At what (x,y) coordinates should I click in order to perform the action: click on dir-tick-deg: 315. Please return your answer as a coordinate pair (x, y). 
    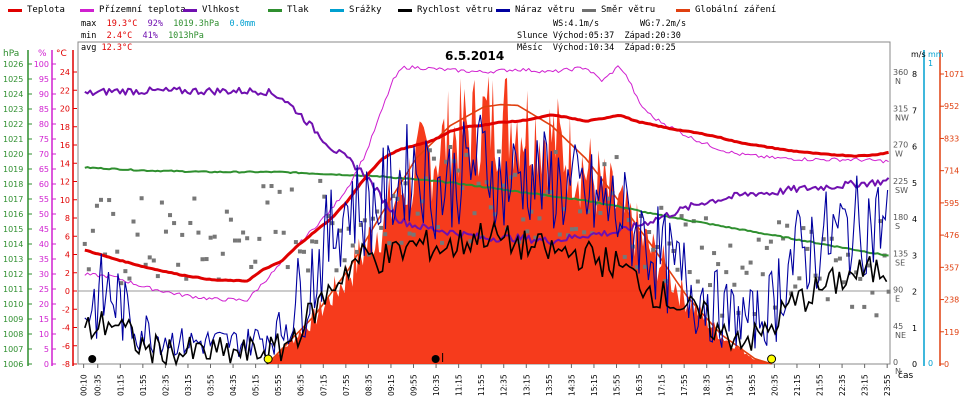
    Looking at the image, I should click on (900, 108).